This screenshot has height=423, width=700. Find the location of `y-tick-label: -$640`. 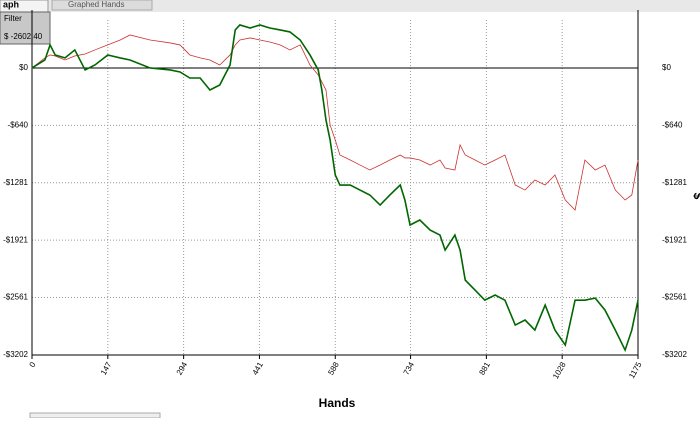

y-tick-label: -$640 is located at coordinates (18, 124).